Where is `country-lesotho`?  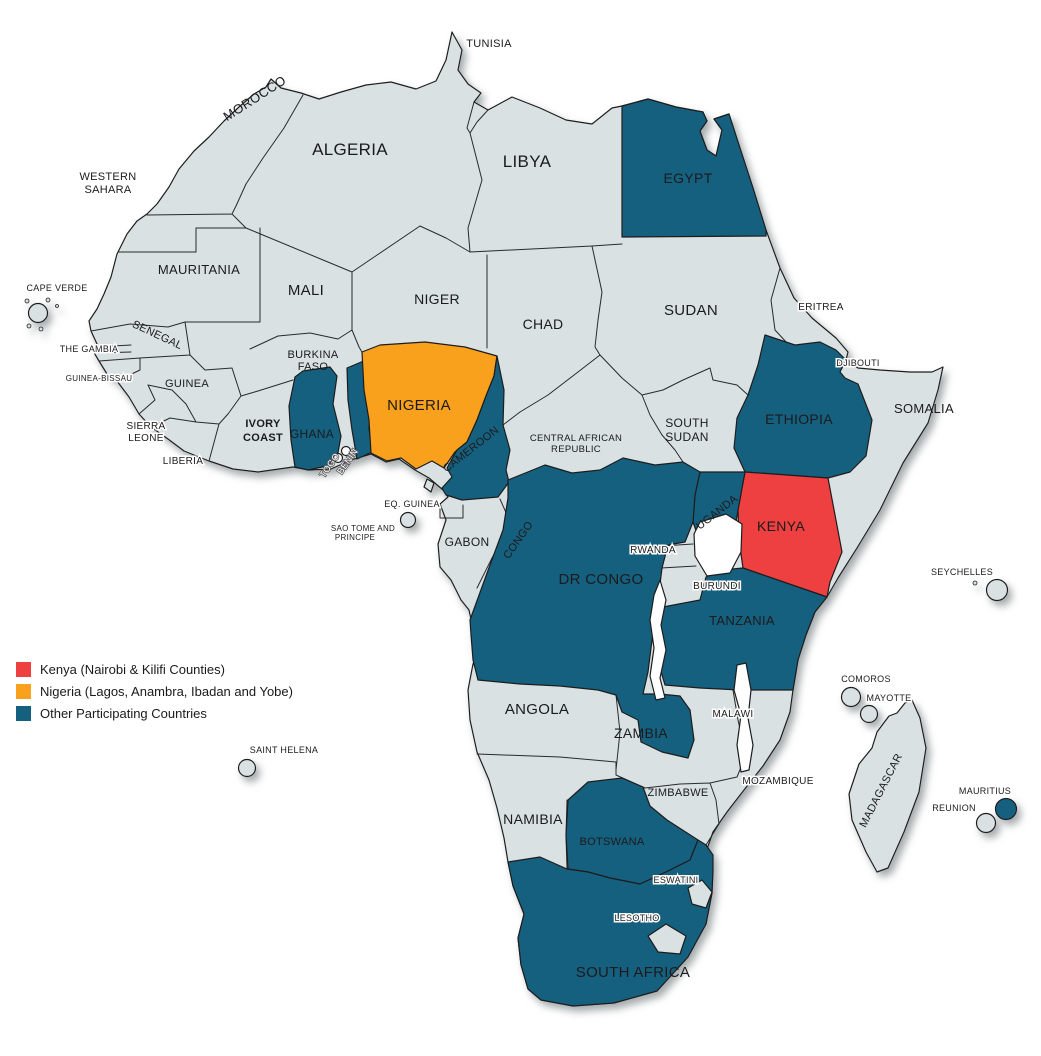 country-lesotho is located at coordinates (667, 939).